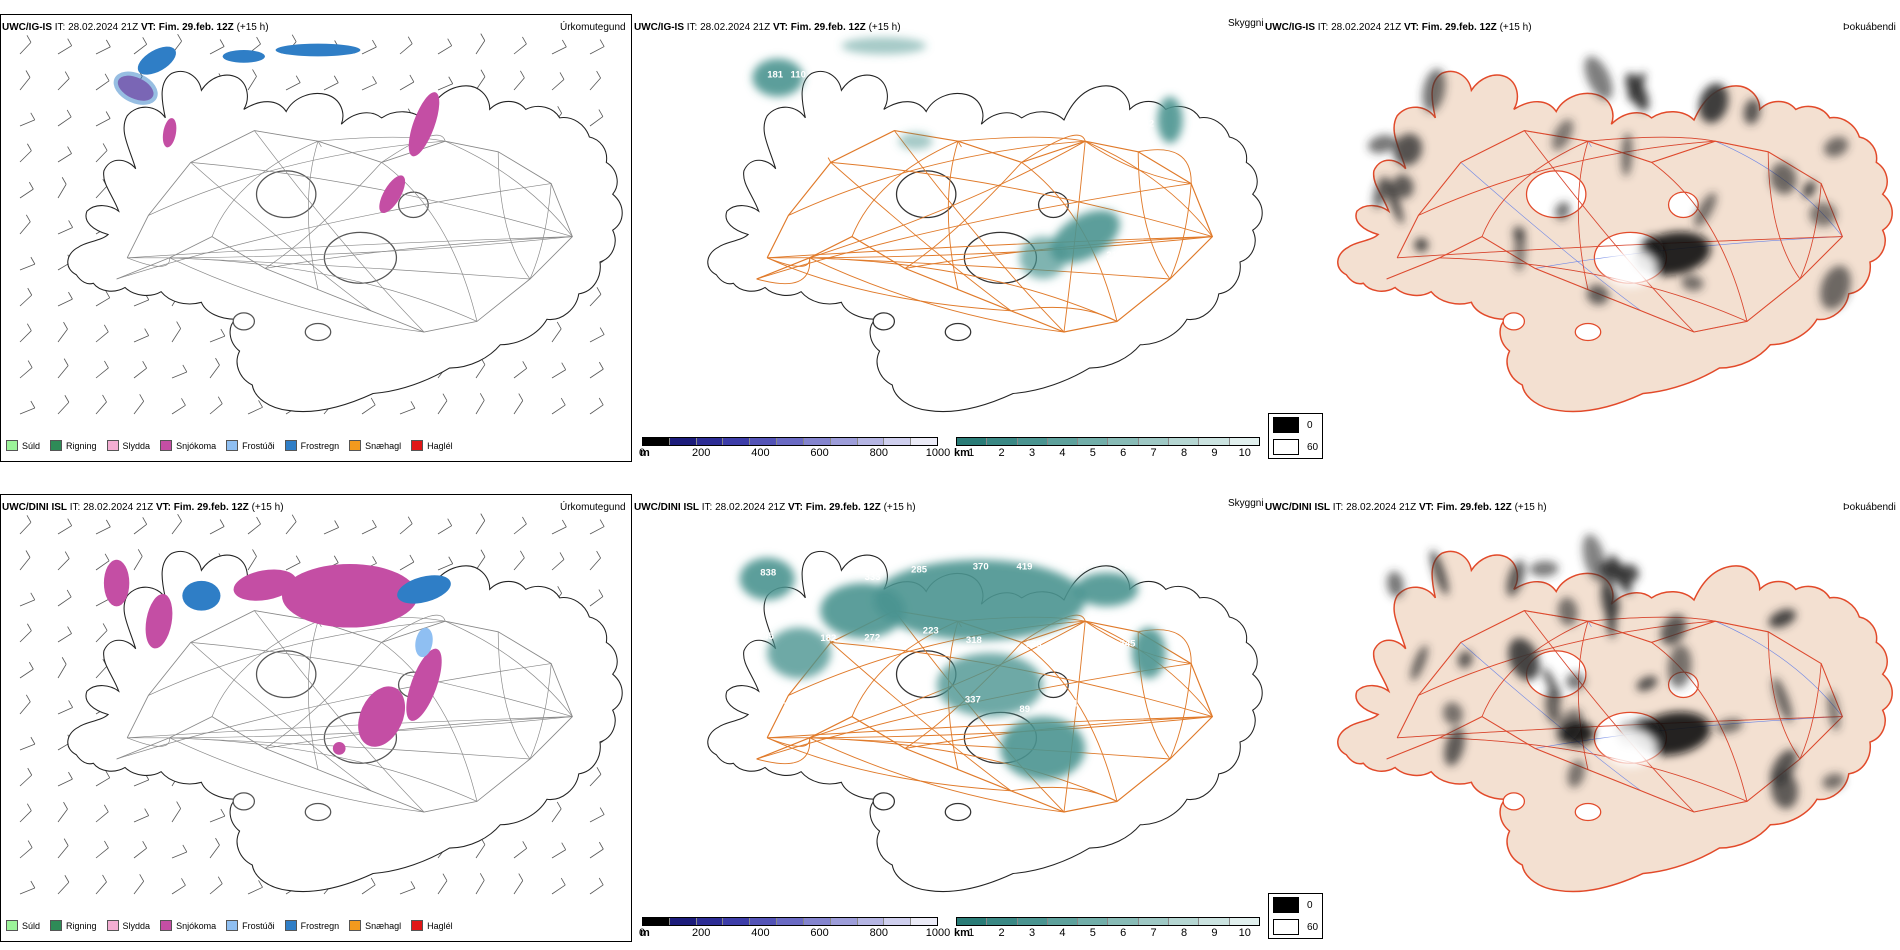 This screenshot has height=950, width=1900. Describe the element at coordinates (1246, 23) in the screenshot. I see `panel-title-visibility-row1: Skyggni` at that location.